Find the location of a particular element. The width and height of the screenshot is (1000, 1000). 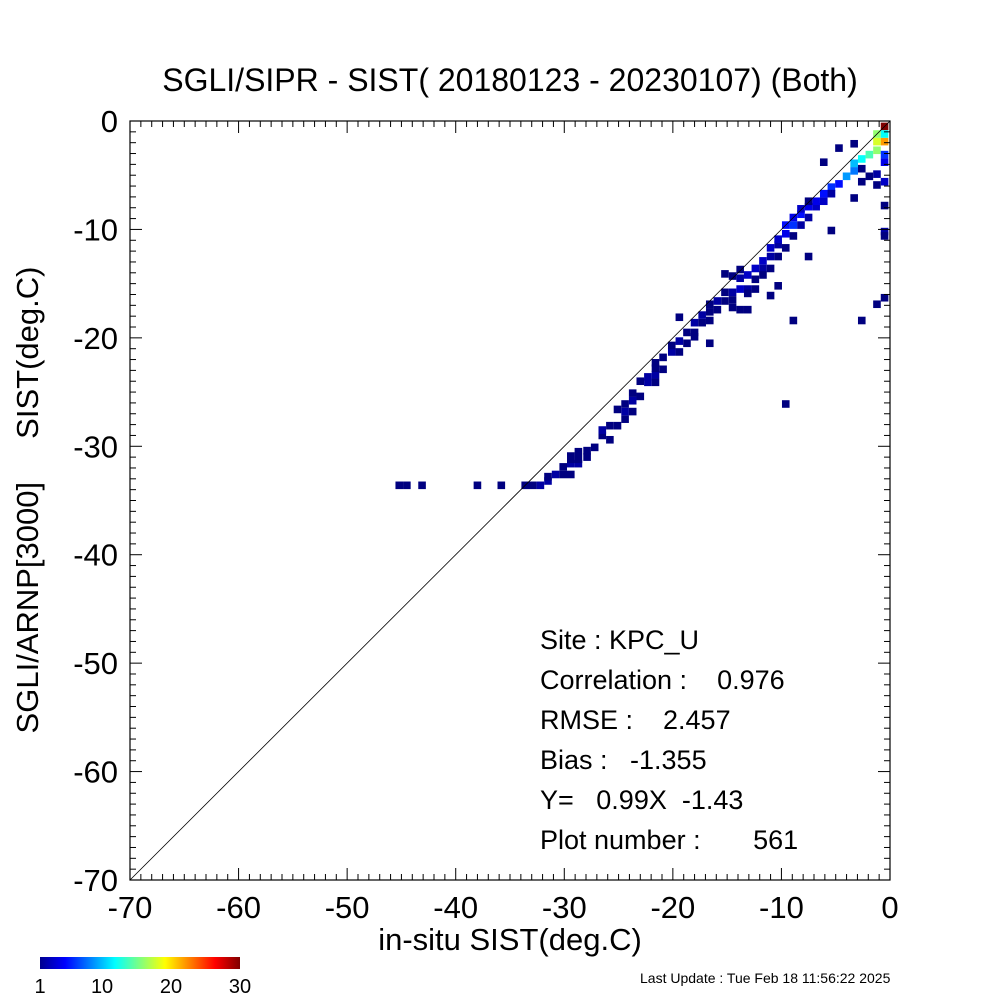

x-tick-label: -70 is located at coordinates (130, 907).